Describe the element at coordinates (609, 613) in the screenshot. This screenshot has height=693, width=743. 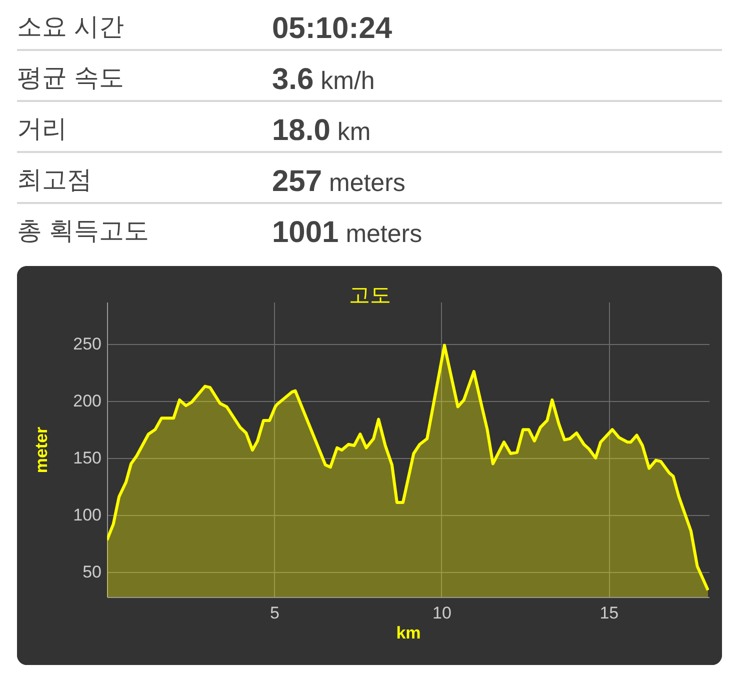
I see `x-tick-label: 15` at that location.